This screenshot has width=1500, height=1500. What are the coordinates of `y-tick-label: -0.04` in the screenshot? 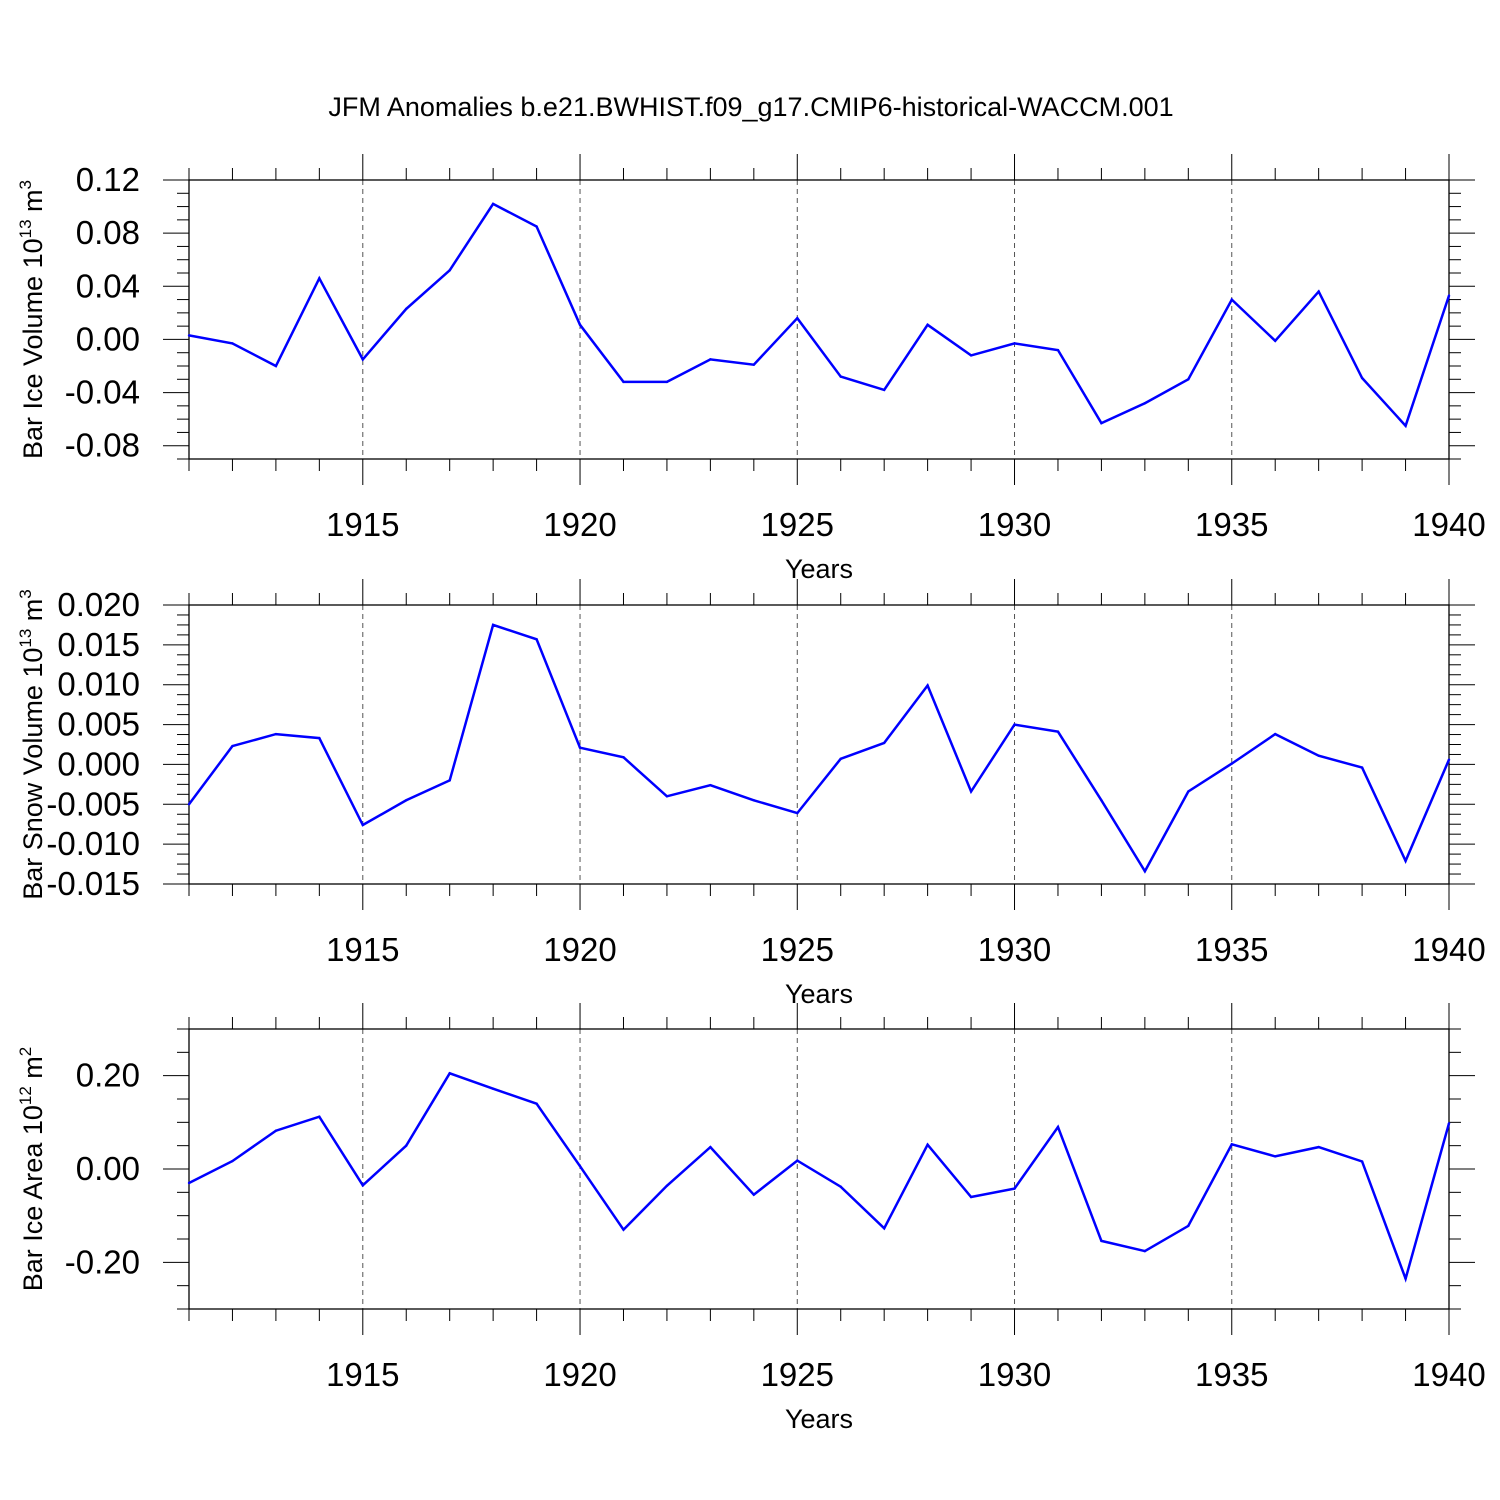 It's located at (102, 392).